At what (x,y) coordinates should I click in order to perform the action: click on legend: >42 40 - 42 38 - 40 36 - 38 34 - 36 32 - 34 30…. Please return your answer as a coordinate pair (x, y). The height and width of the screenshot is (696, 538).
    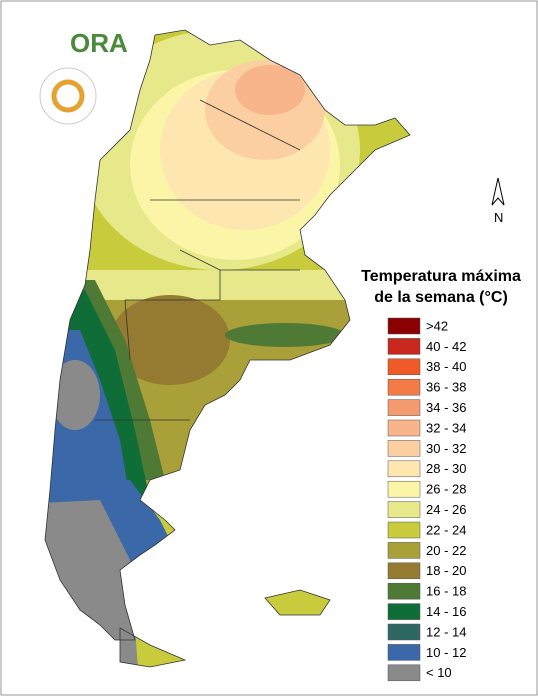
    Looking at the image, I should click on (426, 499).